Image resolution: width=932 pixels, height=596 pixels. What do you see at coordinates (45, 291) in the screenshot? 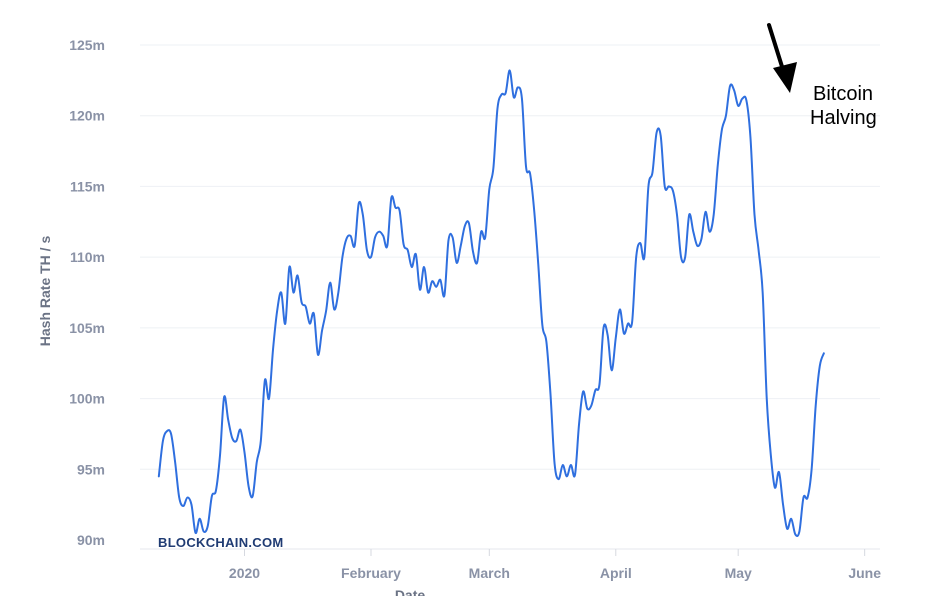
I see `y-axis-title: Hash Rate TH / s` at bounding box center [45, 291].